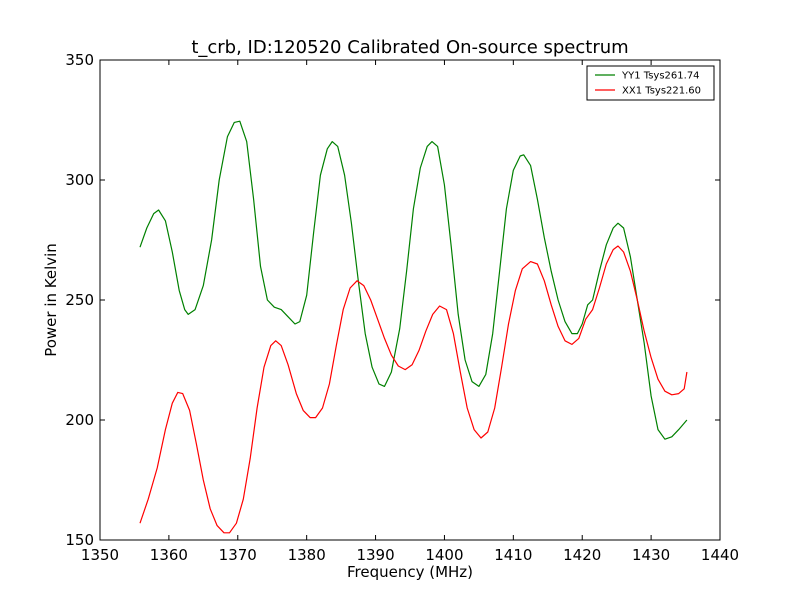 The image size is (800, 600). Describe the element at coordinates (79, 420) in the screenshot. I see `y-tick-label: 200` at that location.